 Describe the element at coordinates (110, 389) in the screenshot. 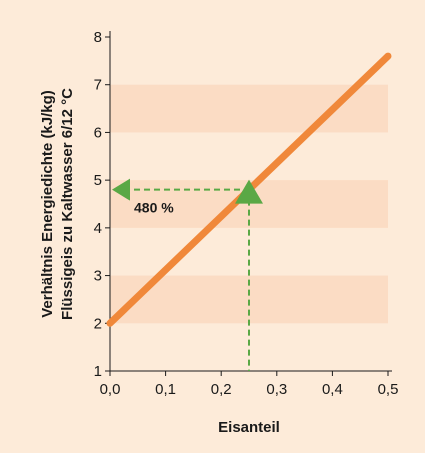

I see `x-tick-label: 0,0` at that location.